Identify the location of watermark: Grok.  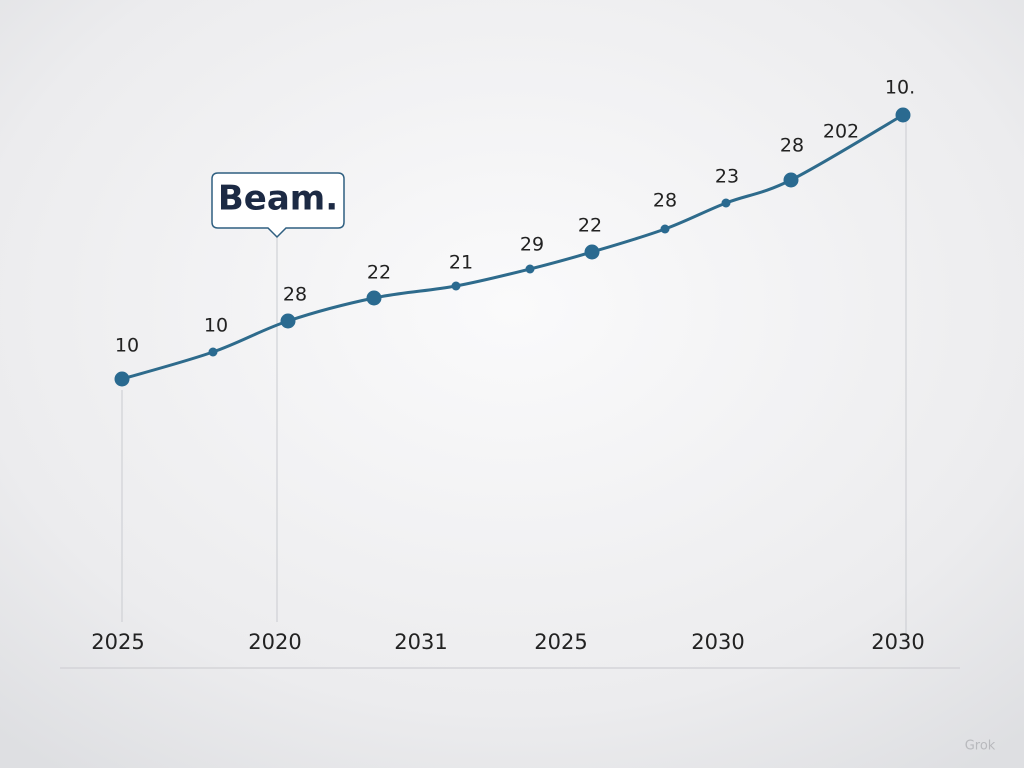
(980, 746).